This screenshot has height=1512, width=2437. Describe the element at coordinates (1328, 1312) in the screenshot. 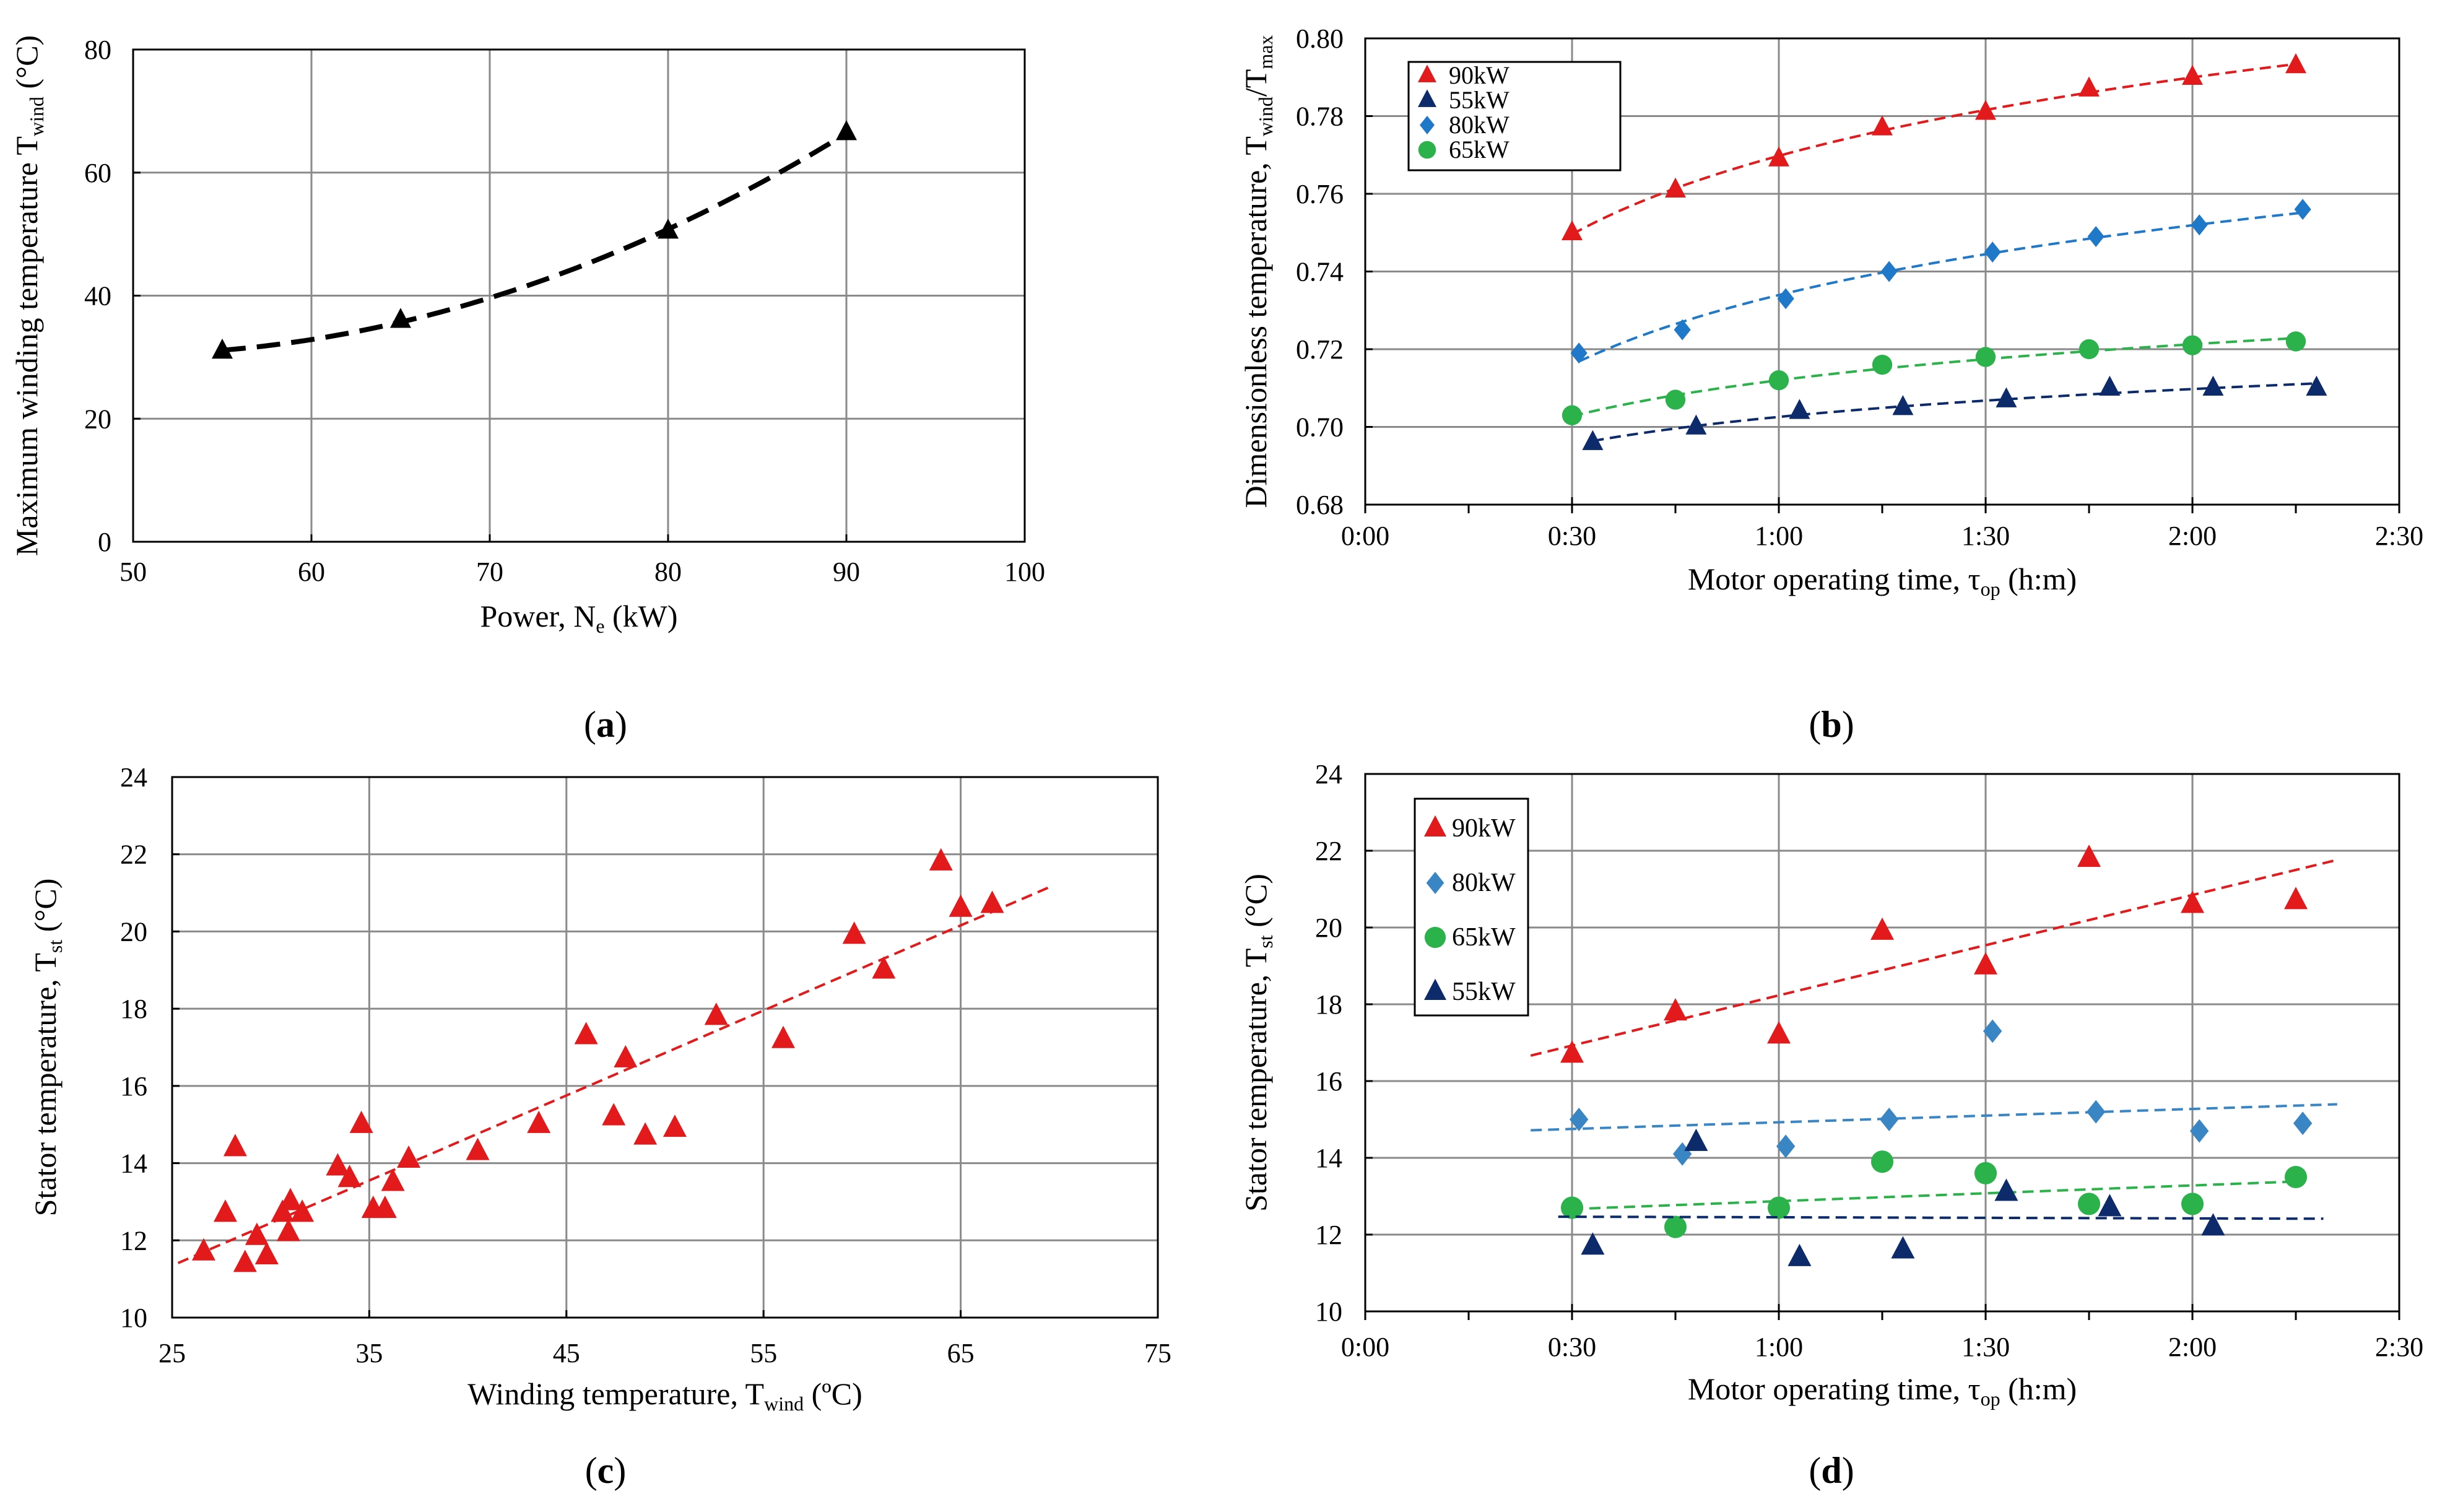

I see `panel-d-ytick-label: 10` at that location.